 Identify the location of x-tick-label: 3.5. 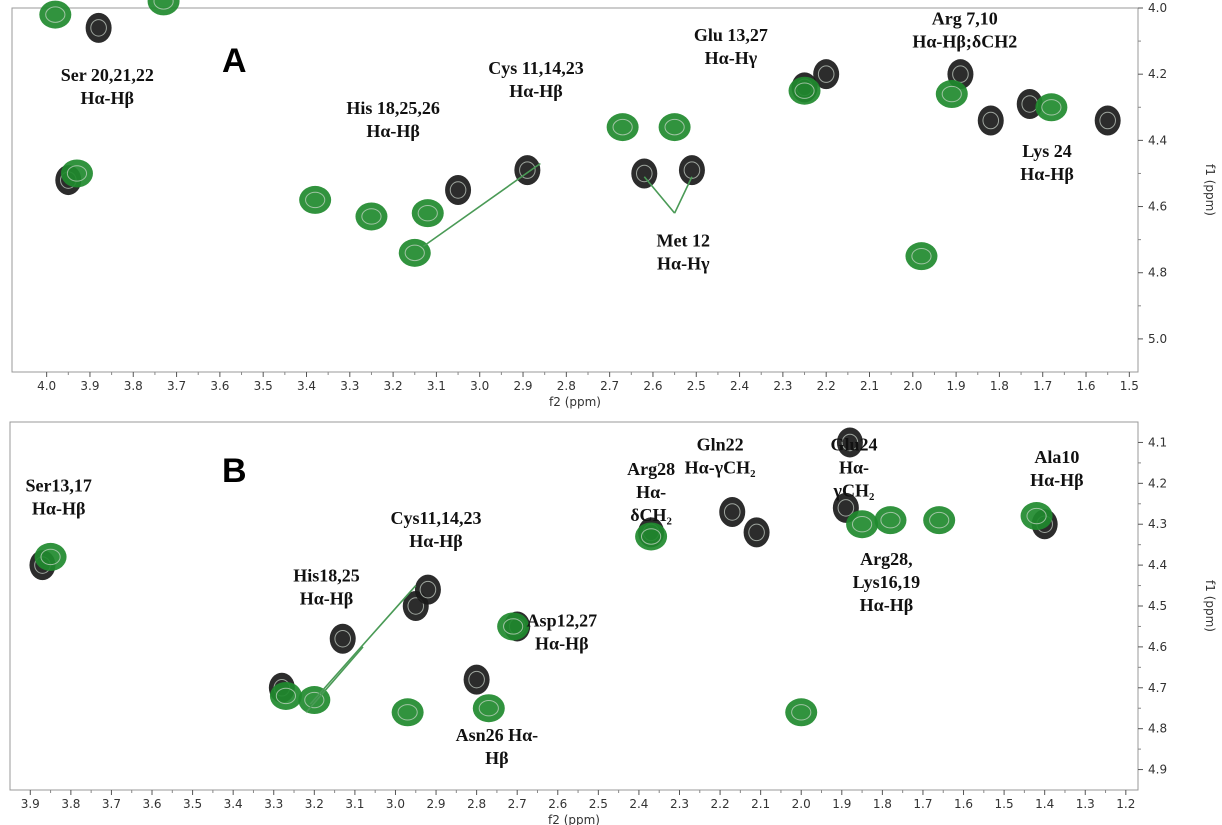
(263, 386).